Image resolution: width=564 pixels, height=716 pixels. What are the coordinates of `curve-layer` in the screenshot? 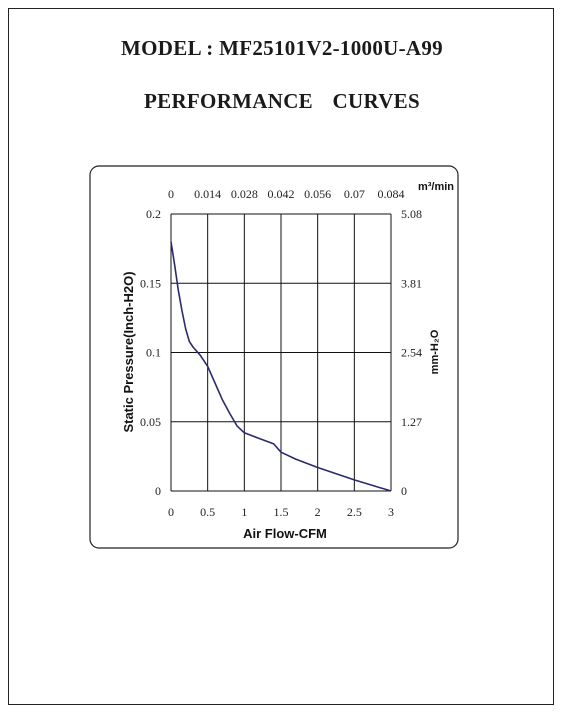 It's located at (281, 366).